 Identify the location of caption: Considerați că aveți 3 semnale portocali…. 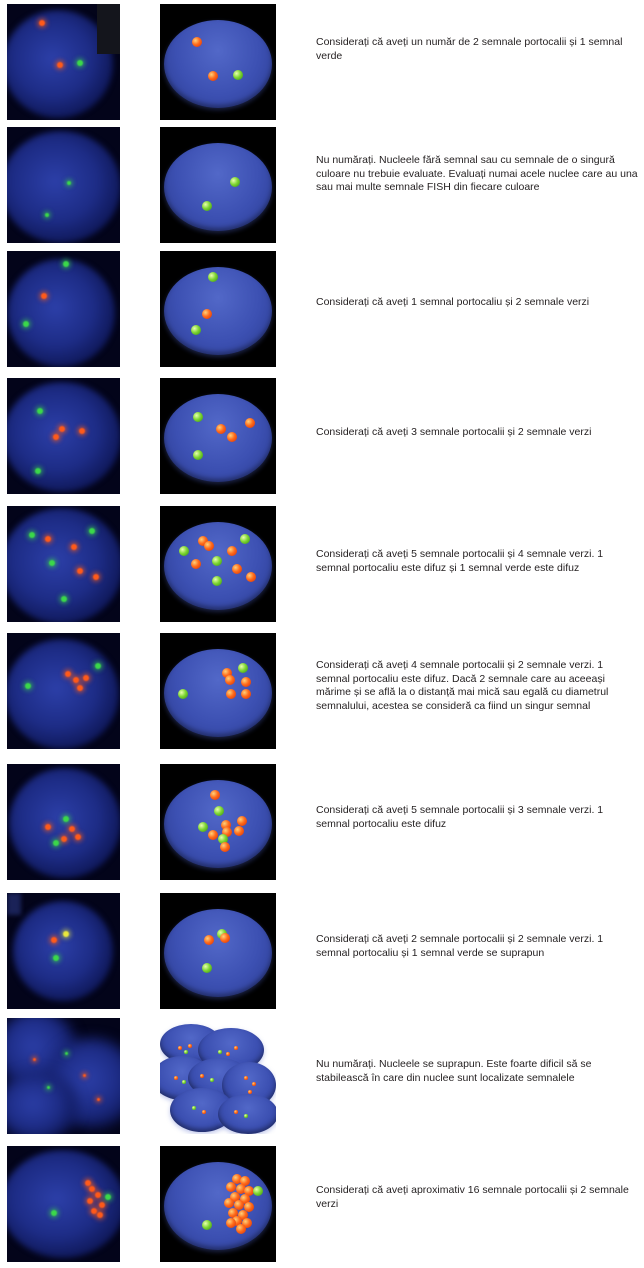
(454, 432).